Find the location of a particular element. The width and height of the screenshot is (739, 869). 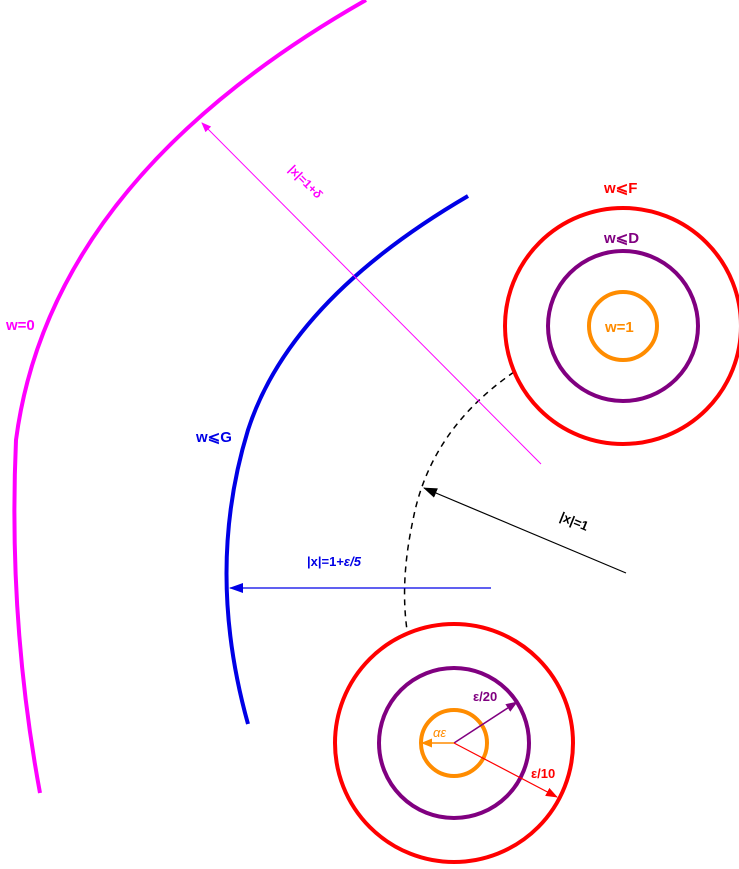

radius-arrow-unit is located at coordinates (525, 530).